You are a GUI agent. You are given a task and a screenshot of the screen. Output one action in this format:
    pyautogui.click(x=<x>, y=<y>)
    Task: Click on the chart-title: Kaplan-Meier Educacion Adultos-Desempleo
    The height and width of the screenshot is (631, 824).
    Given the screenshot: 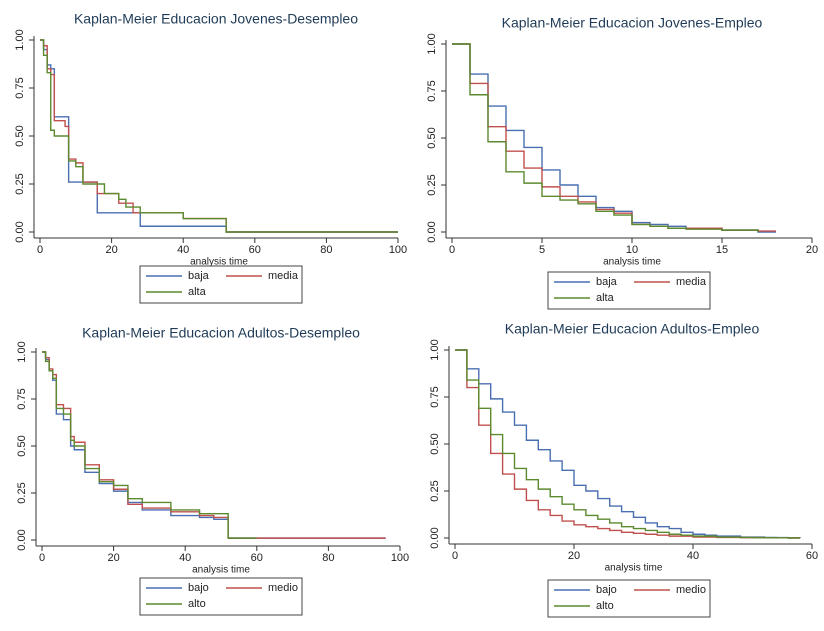 What is the action you would take?
    pyautogui.click(x=221, y=333)
    